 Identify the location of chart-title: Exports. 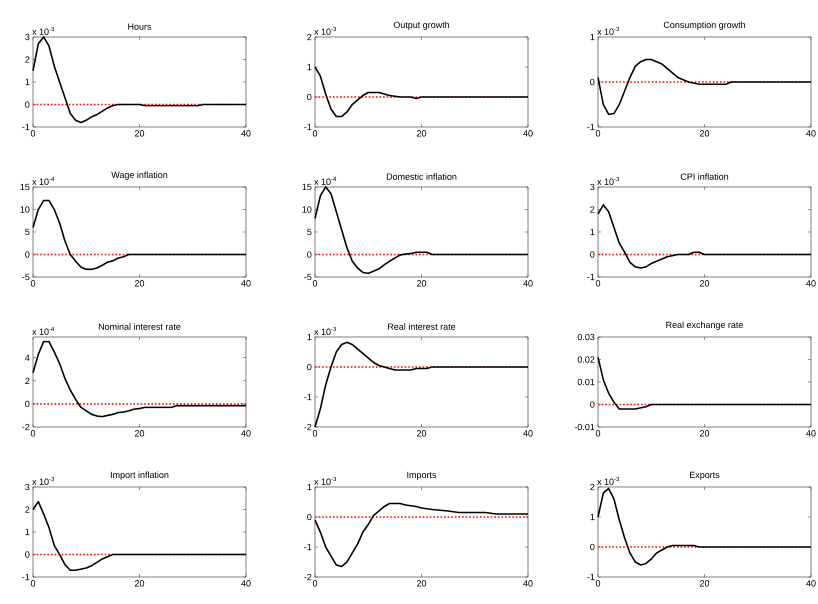
(705, 476).